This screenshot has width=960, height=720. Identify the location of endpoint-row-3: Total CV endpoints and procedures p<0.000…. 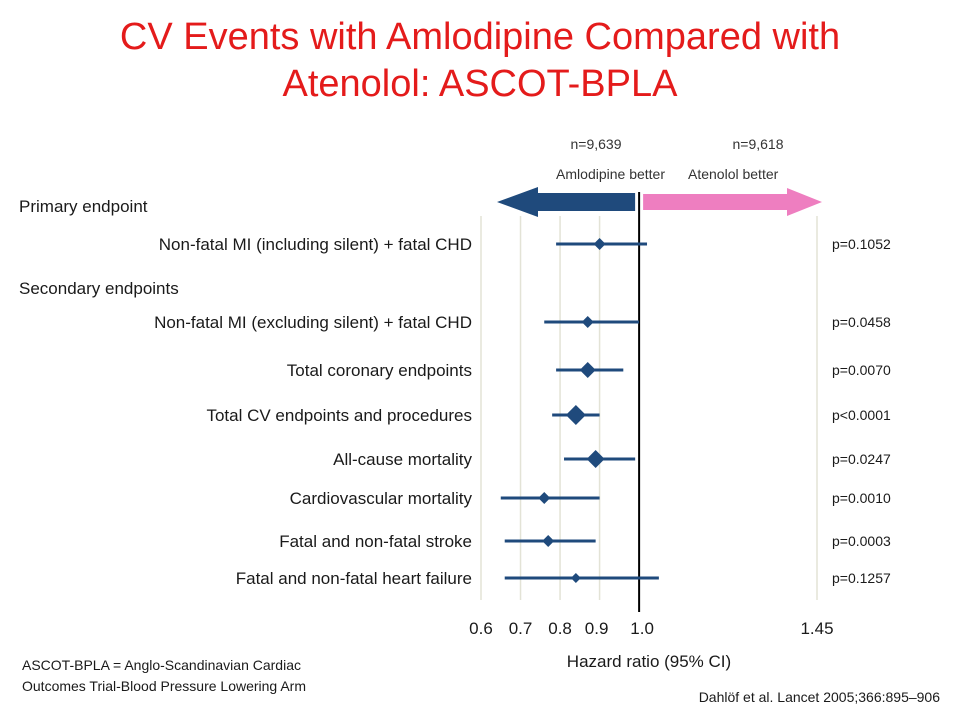
(548, 415).